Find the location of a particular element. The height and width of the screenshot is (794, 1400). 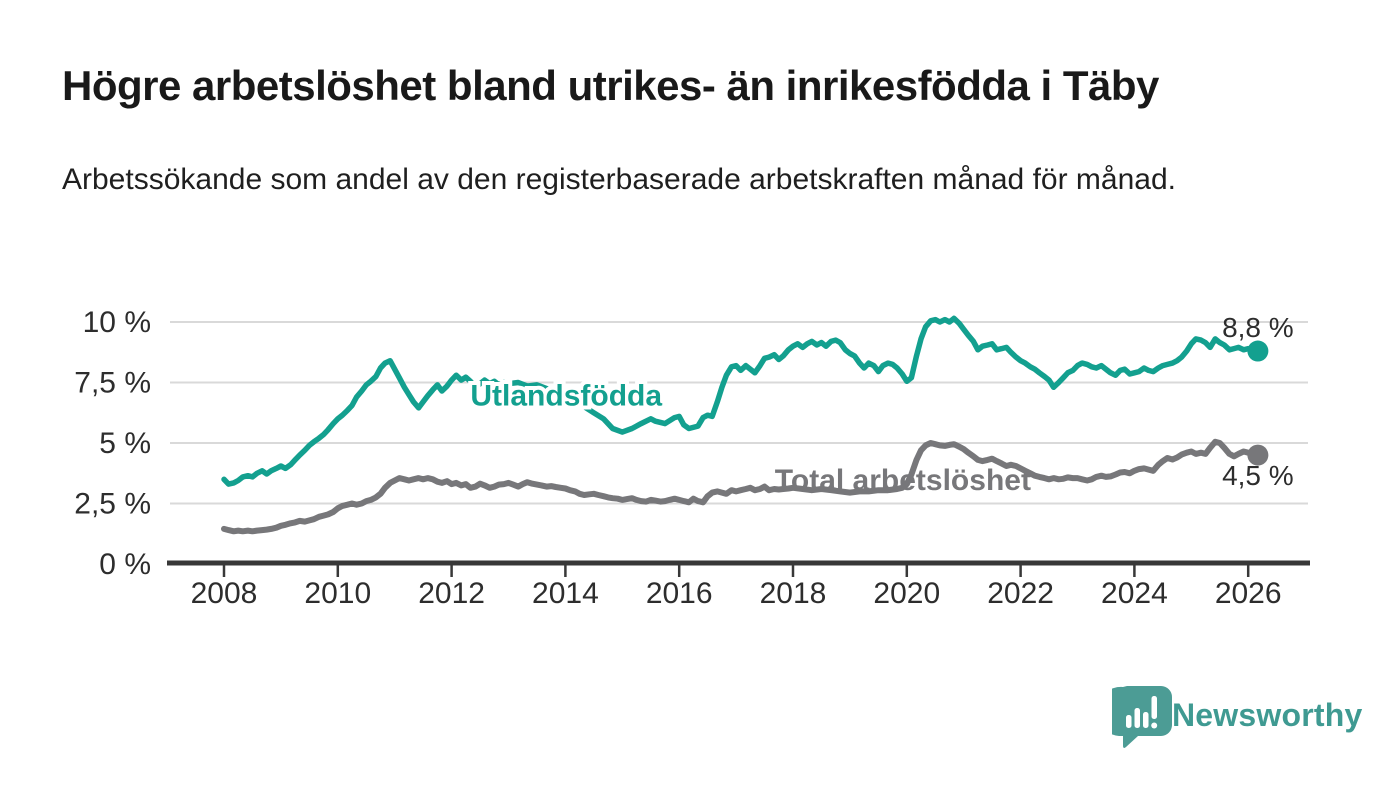

y-tick-label: 5 % is located at coordinates (125, 443).